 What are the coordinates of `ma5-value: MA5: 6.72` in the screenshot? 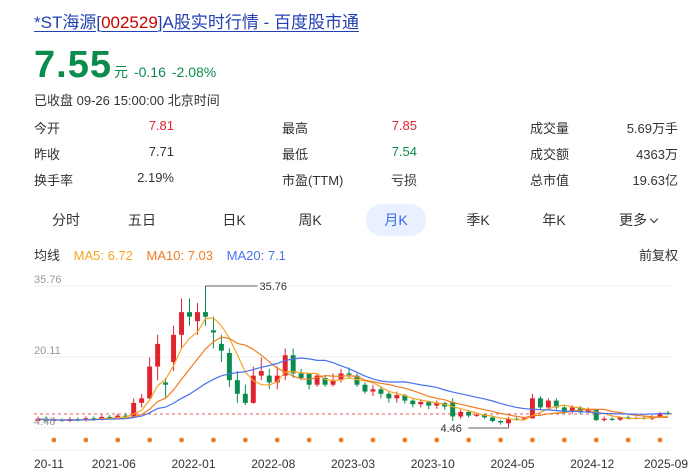 It's located at (103, 255).